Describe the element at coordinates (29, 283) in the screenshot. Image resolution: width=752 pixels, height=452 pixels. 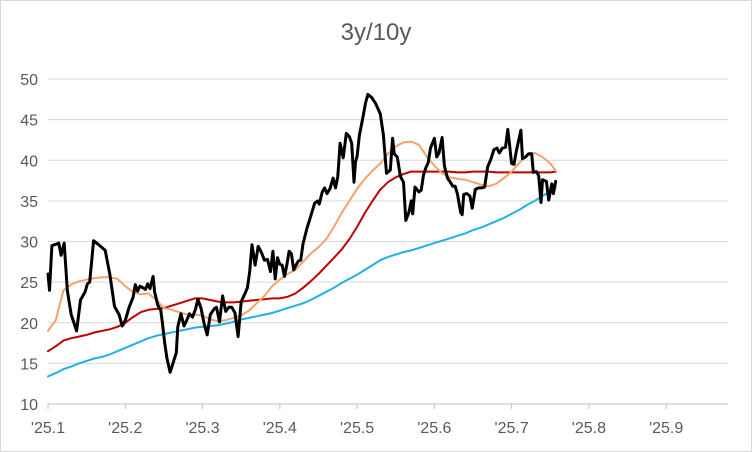
I see `y-tick-label: 25` at that location.